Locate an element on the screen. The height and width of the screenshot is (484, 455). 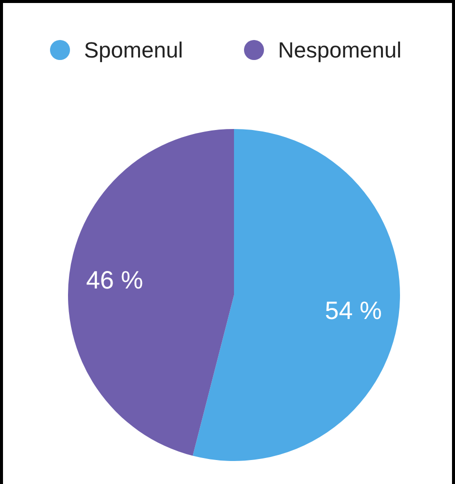
legend-label: Nespomenul is located at coordinates (340, 50).